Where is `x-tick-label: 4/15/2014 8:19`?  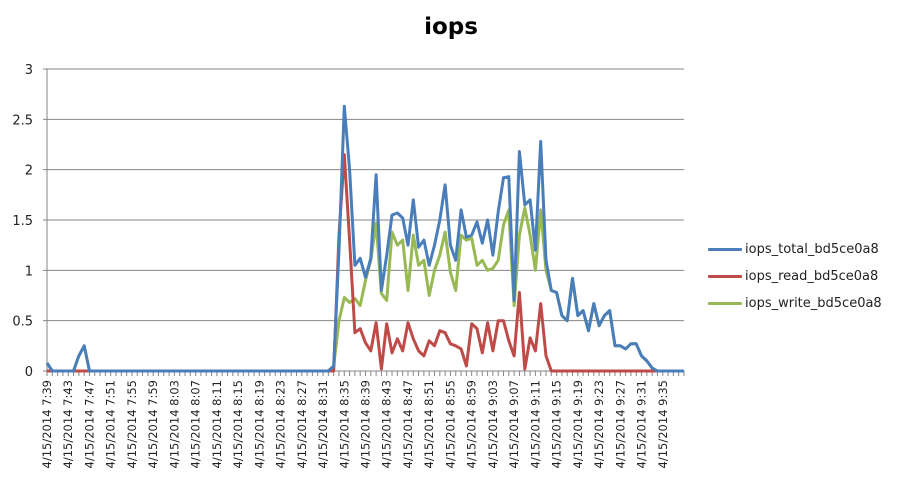 x-tick-label: 4/15/2014 8:19 is located at coordinates (259, 424).